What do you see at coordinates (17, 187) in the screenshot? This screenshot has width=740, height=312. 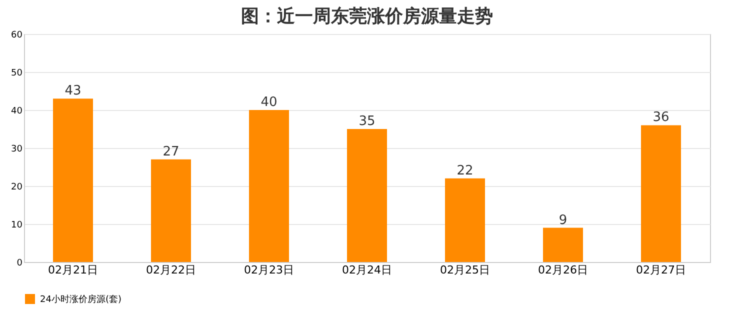 I see `y-tick-label: 20` at bounding box center [17, 187].